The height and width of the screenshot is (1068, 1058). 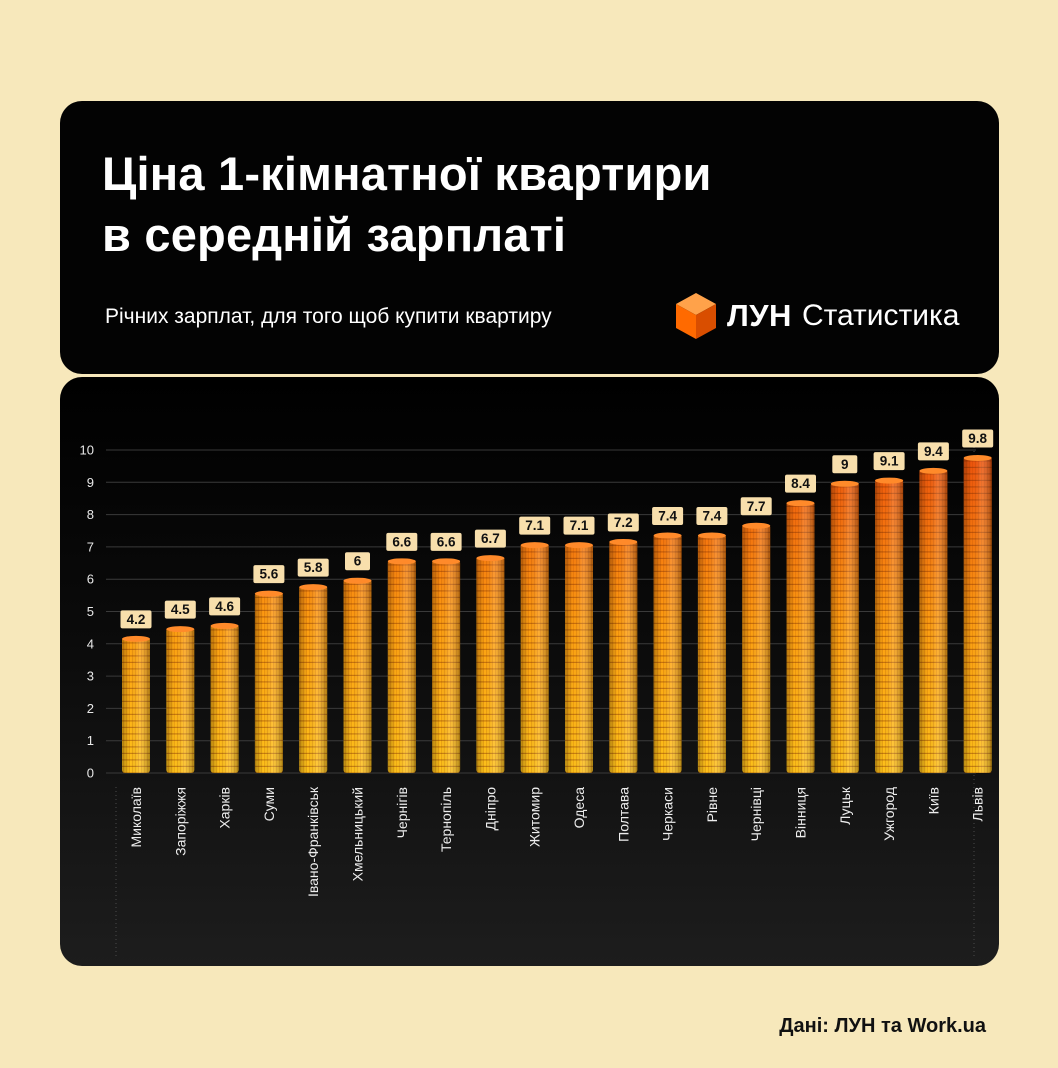 I want to click on value-label-text: 9.8, so click(x=977, y=438).